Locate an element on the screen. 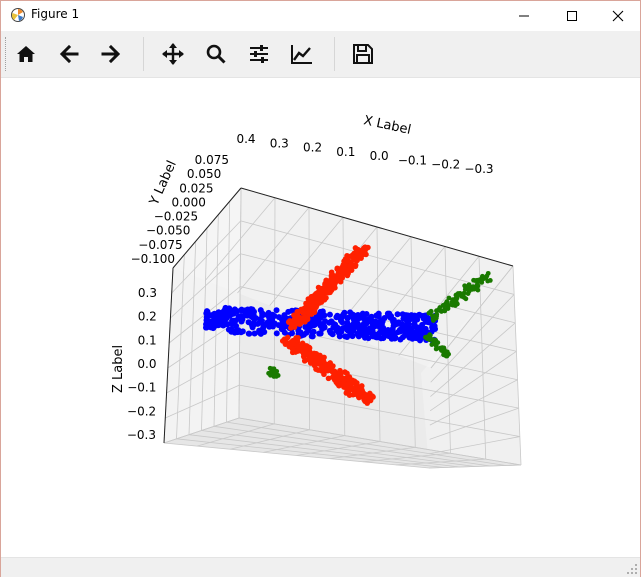 Image resolution: width=641 pixels, height=577 pixels. x-tick-label: −0.1 is located at coordinates (412, 160).